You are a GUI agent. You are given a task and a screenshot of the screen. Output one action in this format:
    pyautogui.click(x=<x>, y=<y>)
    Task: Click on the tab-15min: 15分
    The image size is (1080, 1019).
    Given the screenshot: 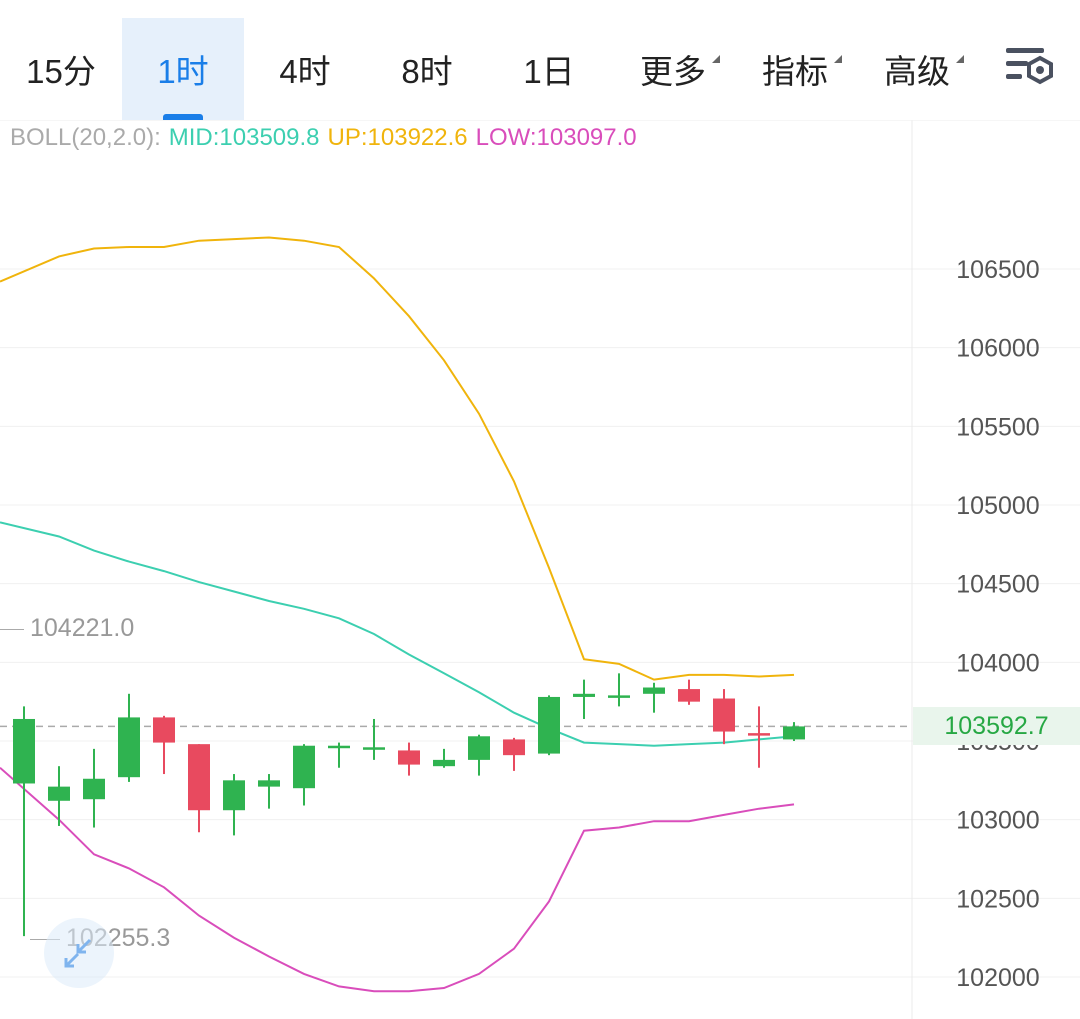 What is the action you would take?
    pyautogui.click(x=61, y=69)
    